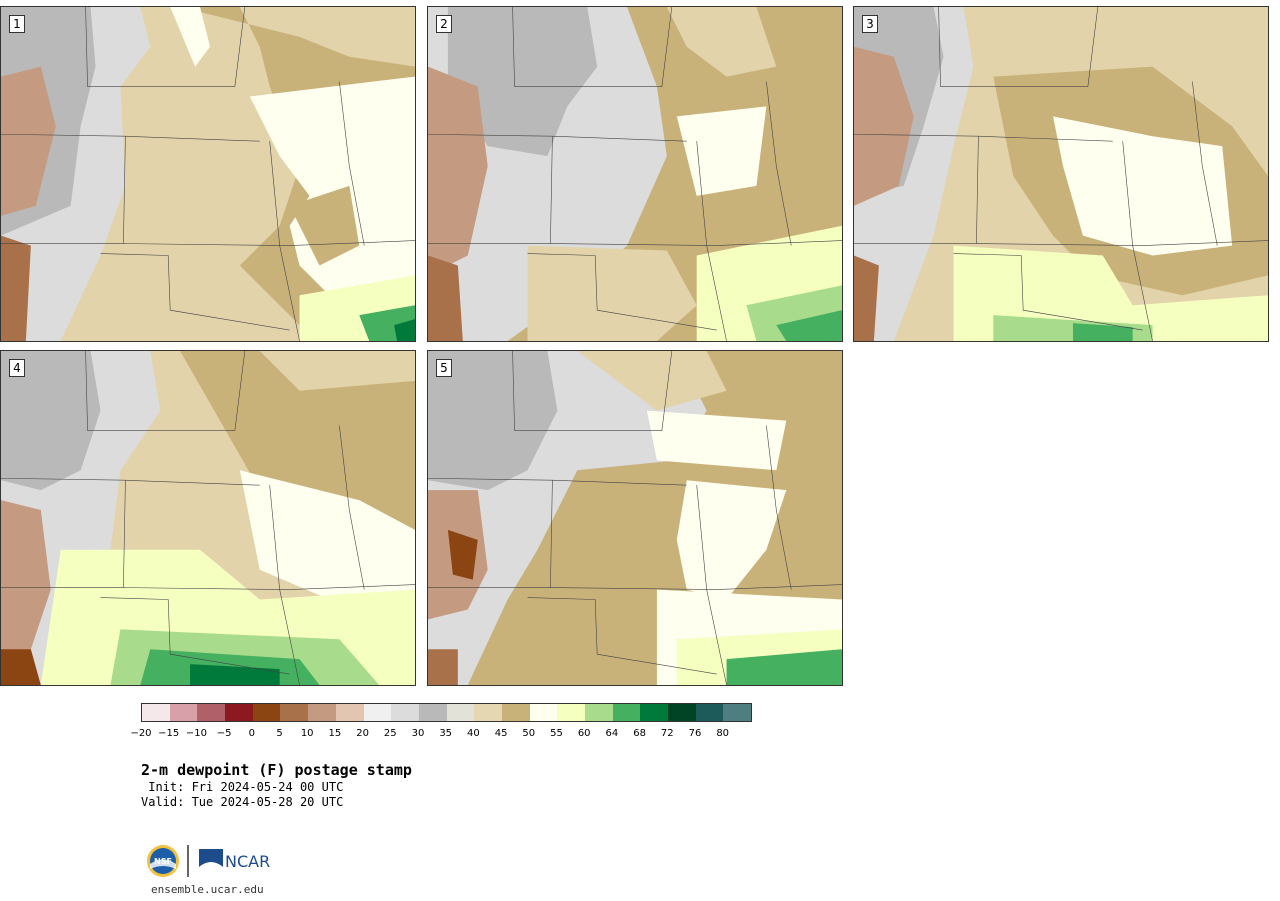 This screenshot has height=901, width=1280. What do you see at coordinates (444, 24) in the screenshot?
I see `panel-number: 2` at bounding box center [444, 24].